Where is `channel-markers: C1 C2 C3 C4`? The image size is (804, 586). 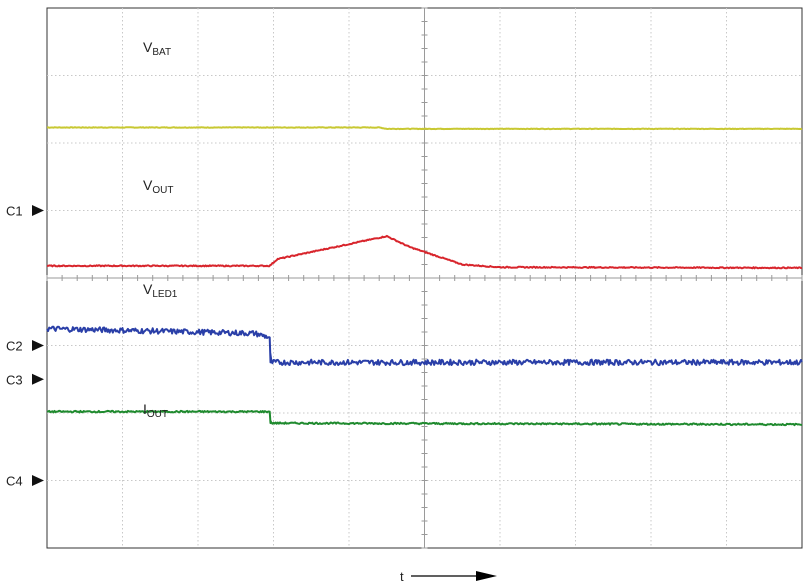 channel-markers: C1 C2 C3 C4 is located at coordinates (25, 346).